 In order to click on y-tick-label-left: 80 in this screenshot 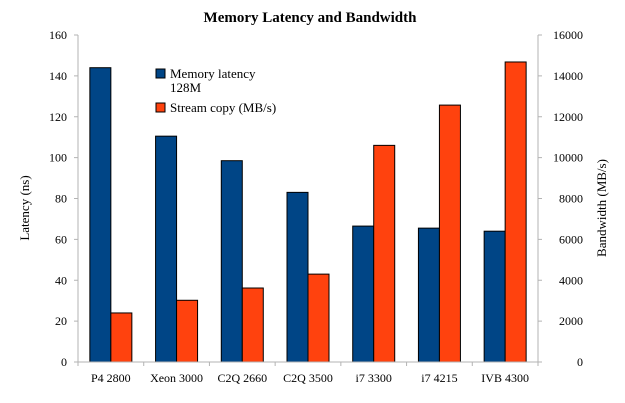, I will do `click(61, 199)`.